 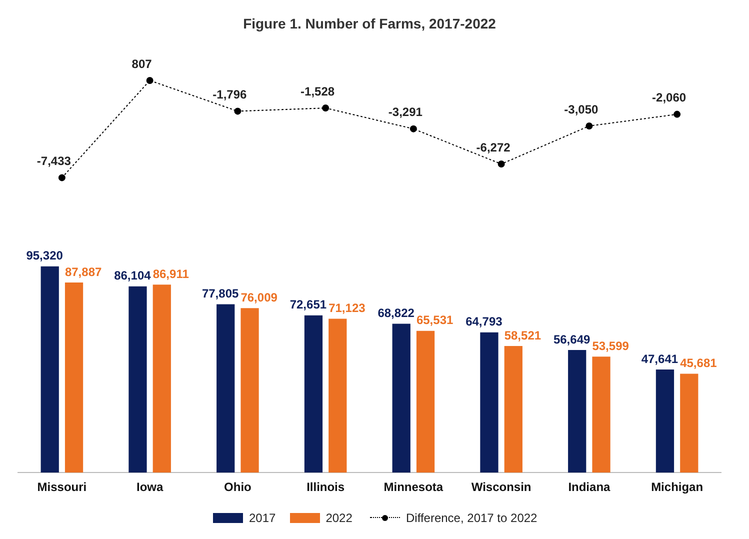 I want to click on data-label: 77,805, so click(x=220, y=293).